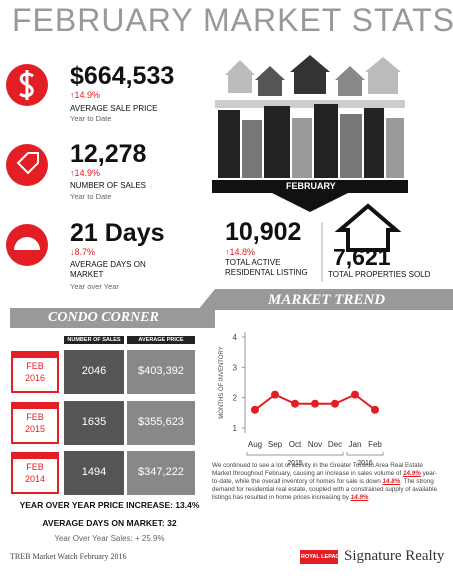  What do you see at coordinates (275, 444) in the screenshot?
I see `x-tick-label: Sep` at bounding box center [275, 444].